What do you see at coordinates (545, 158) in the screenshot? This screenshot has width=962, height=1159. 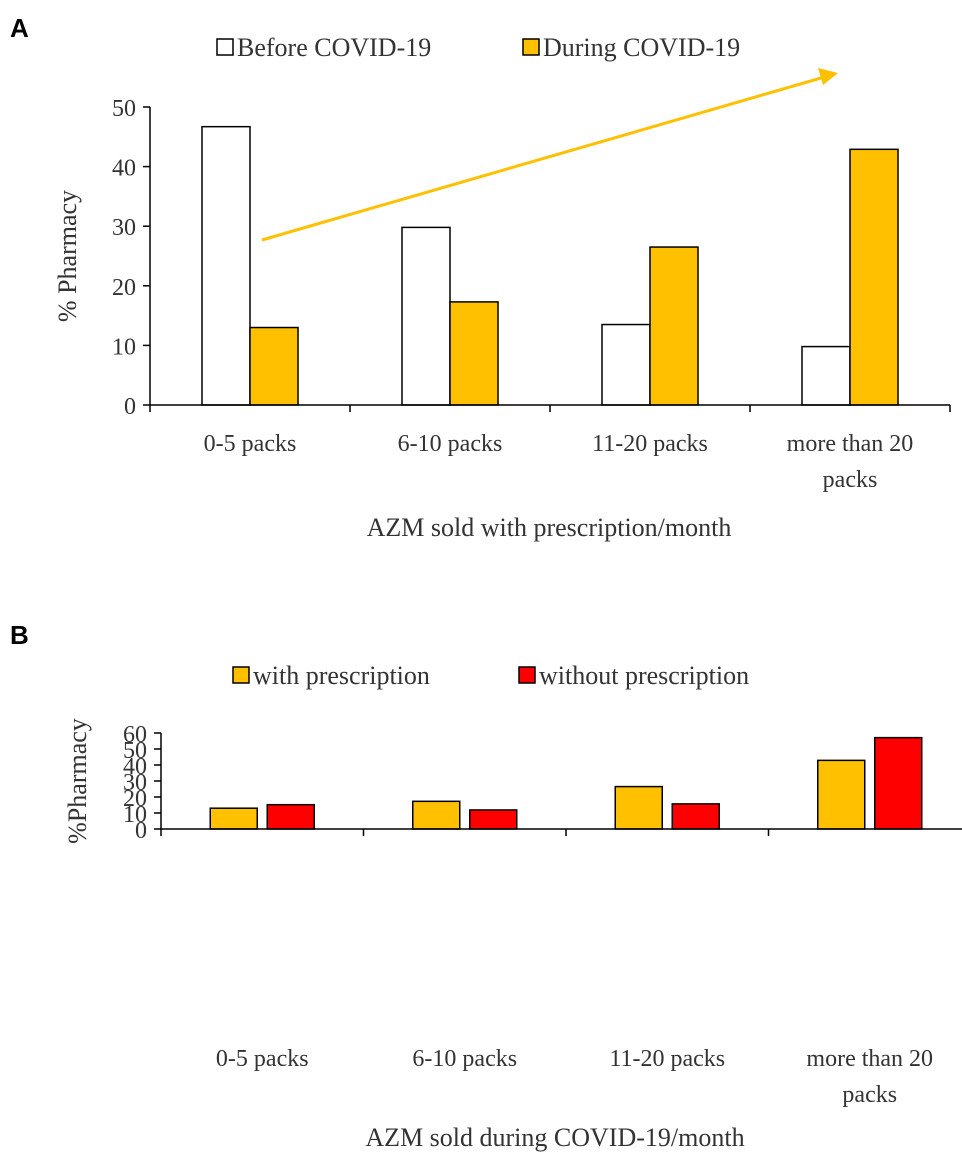 I see `trend-arrow` at bounding box center [545, 158].